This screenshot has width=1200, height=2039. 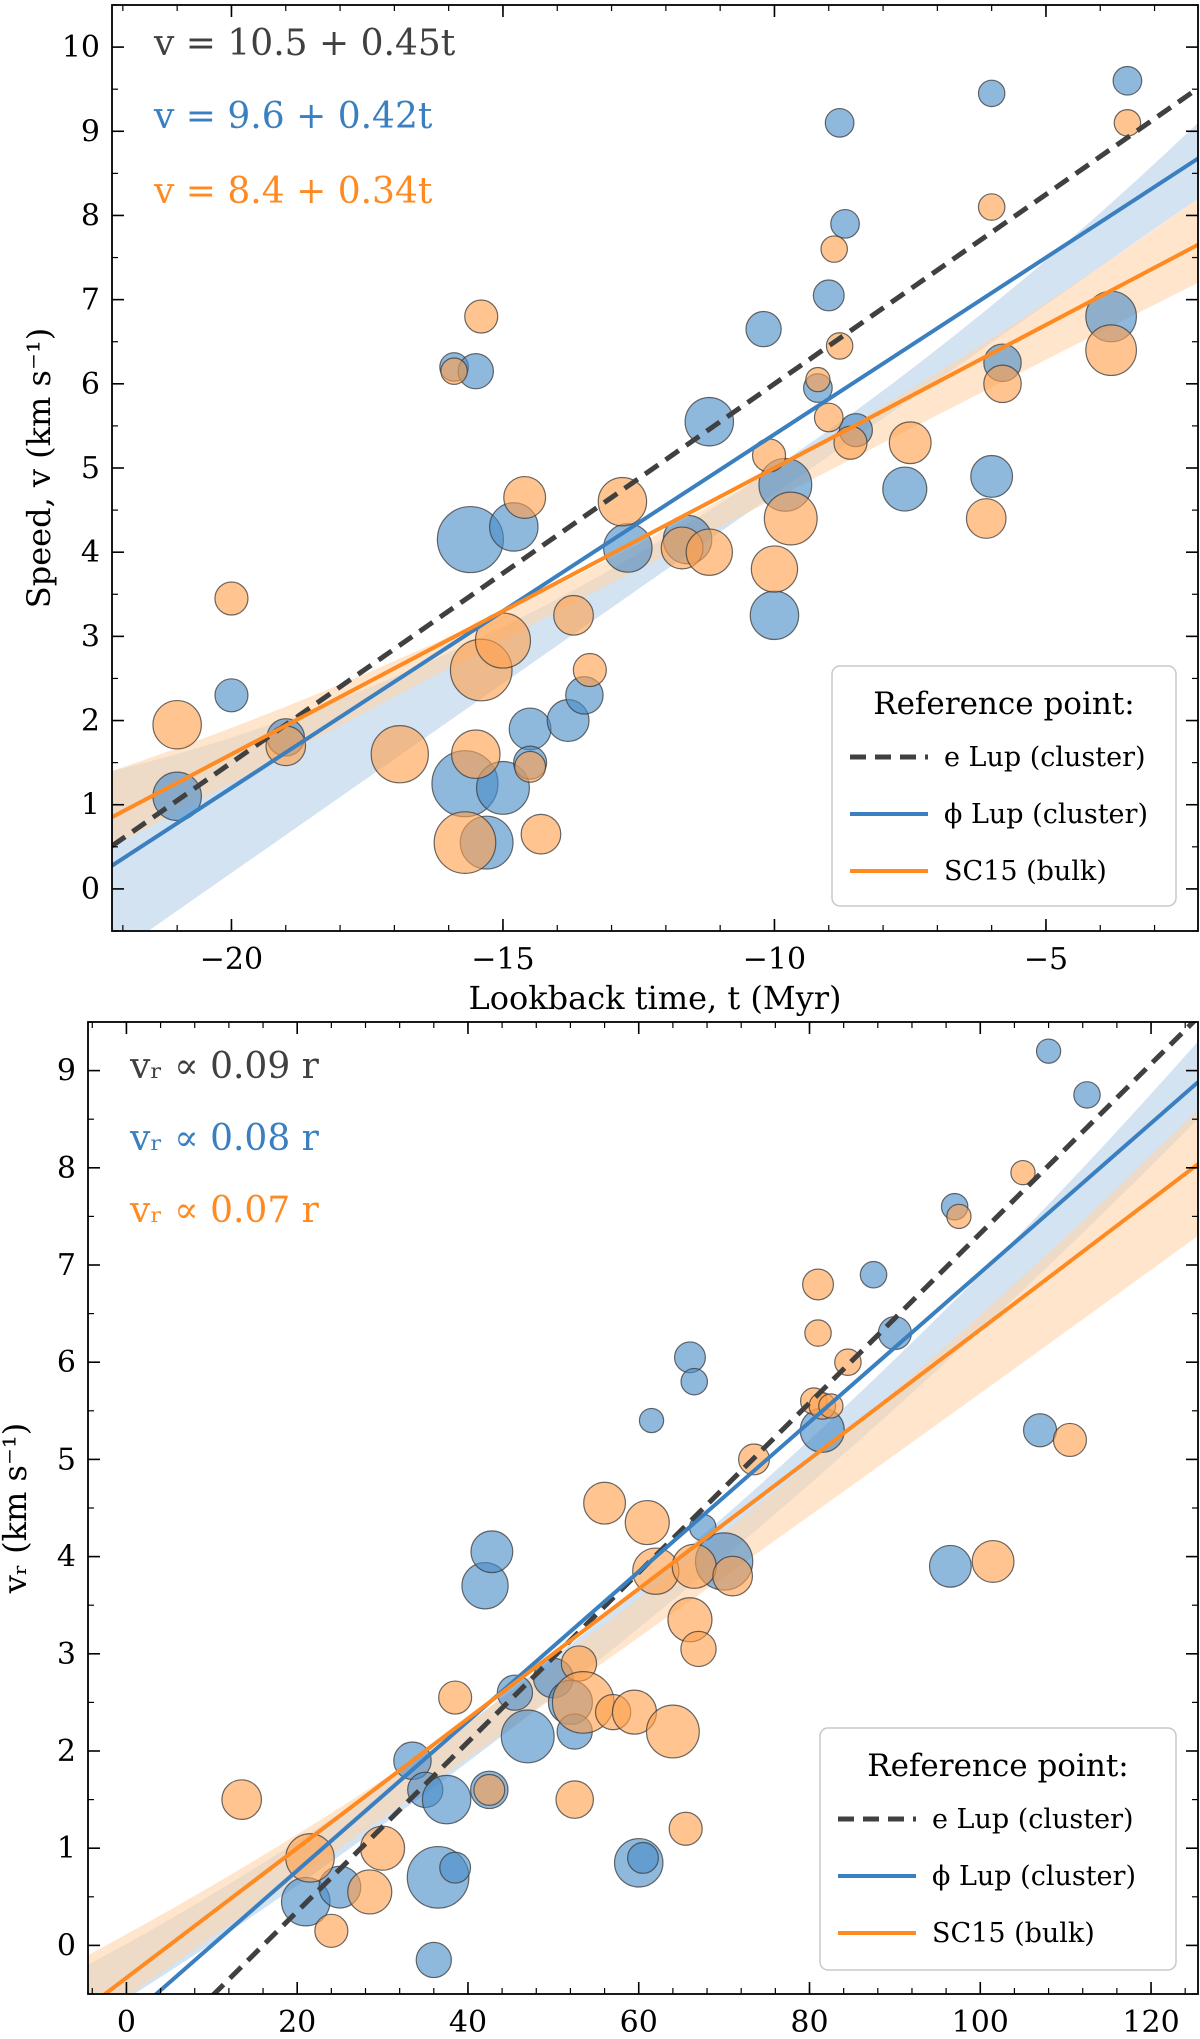 What do you see at coordinates (1013, 1933) in the screenshot?
I see `legend-entry-orange: SC15 (bulk)` at bounding box center [1013, 1933].